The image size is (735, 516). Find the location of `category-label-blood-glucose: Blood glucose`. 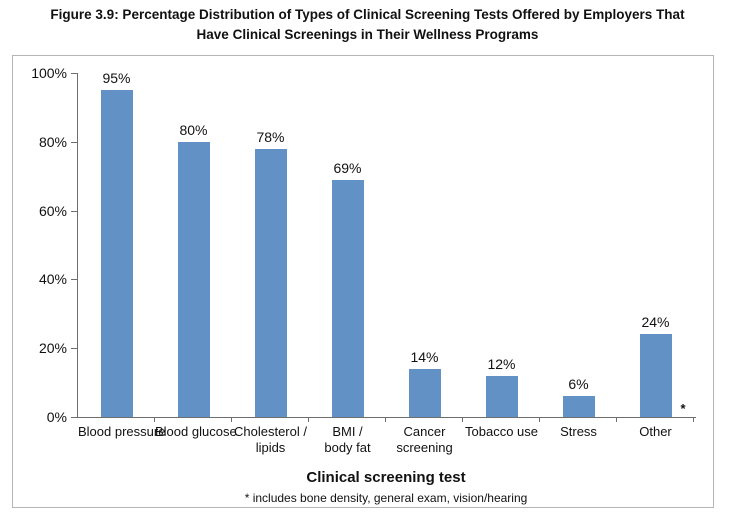

category-label-blood-glucose: Blood glucose is located at coordinates (196, 431).